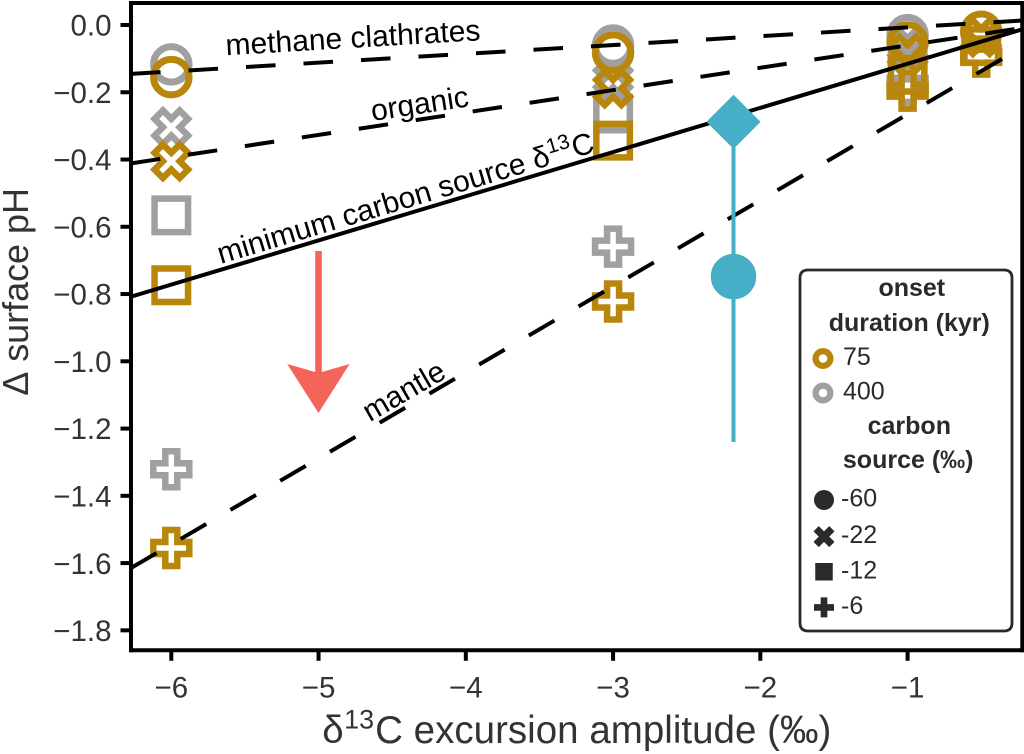 The width and height of the screenshot is (1024, 754). Describe the element at coordinates (761, 688) in the screenshot. I see `svg-text: −2` at that location.